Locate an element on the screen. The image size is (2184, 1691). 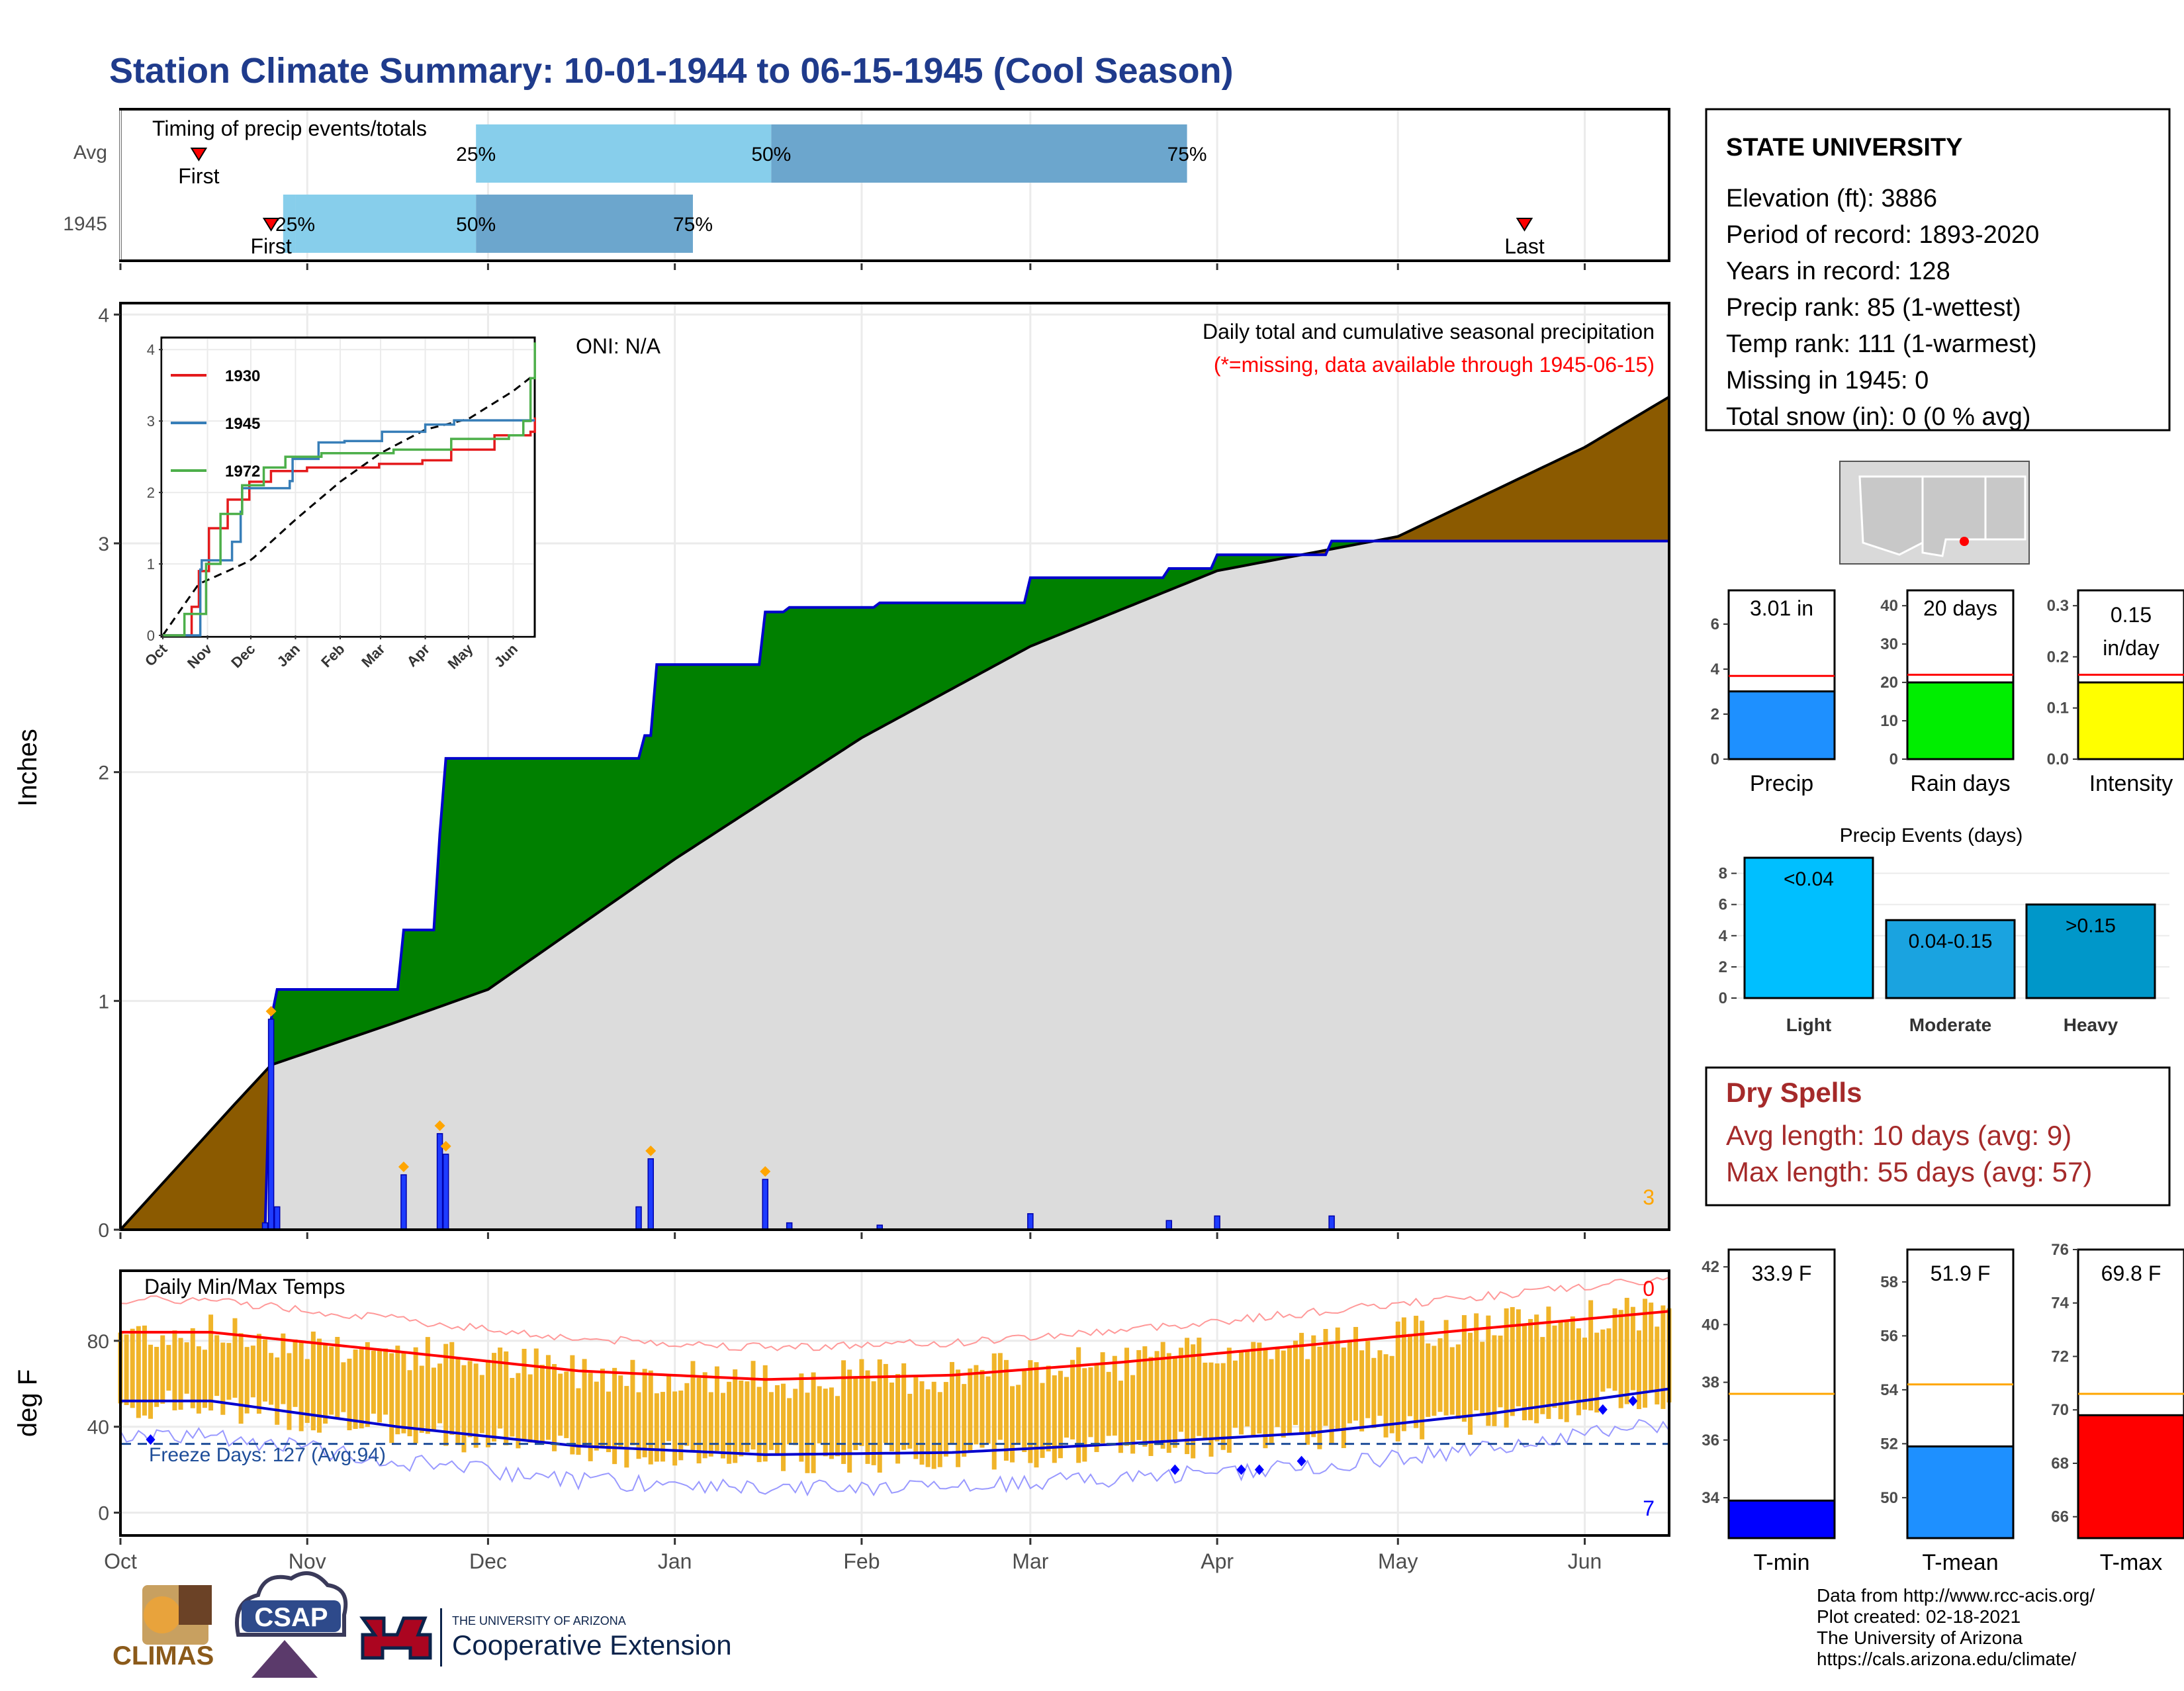
inset-x-tick-label: Dec is located at coordinates (243, 656).